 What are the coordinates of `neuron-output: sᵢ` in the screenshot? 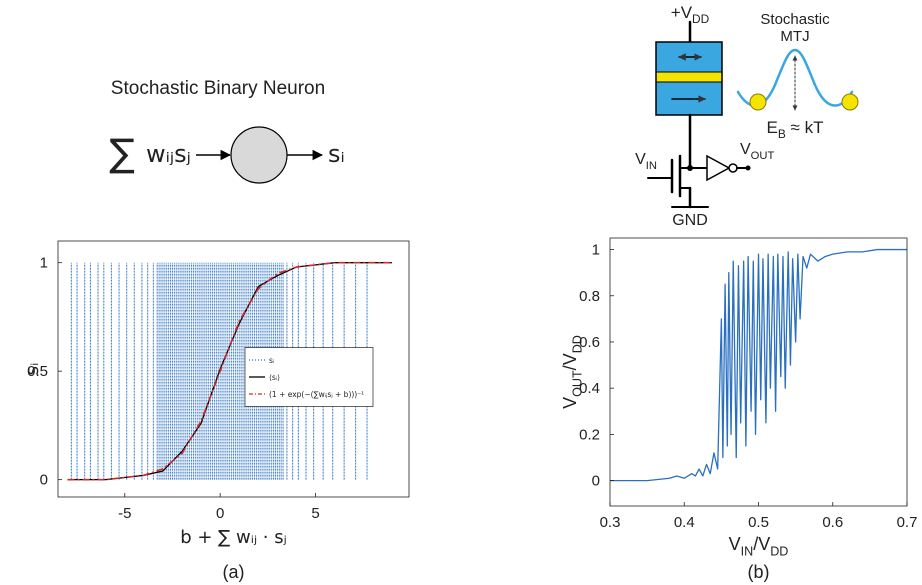 It's located at (336, 154).